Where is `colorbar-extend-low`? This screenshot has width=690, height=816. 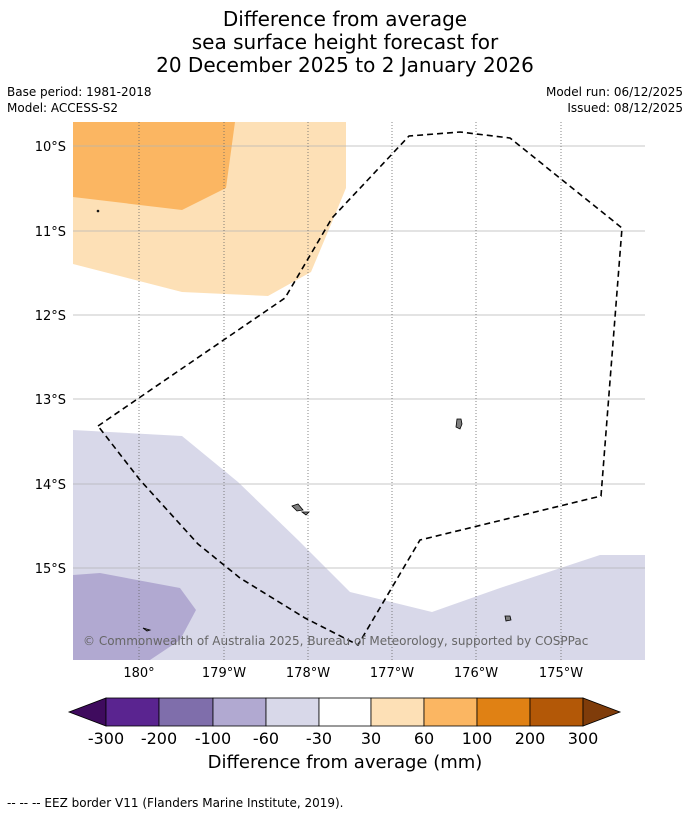 colorbar-extend-low is located at coordinates (87, 712).